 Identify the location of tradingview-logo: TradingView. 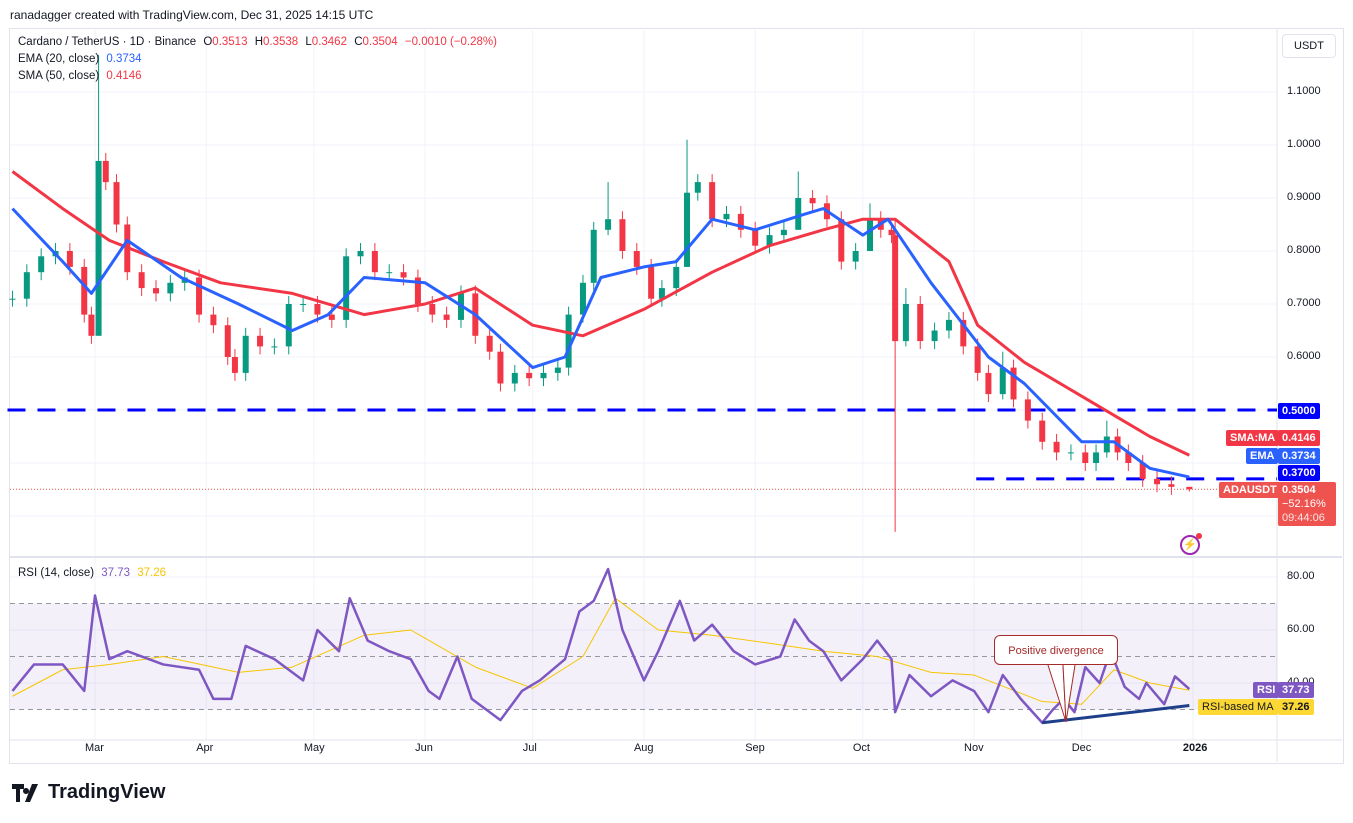
(88, 792).